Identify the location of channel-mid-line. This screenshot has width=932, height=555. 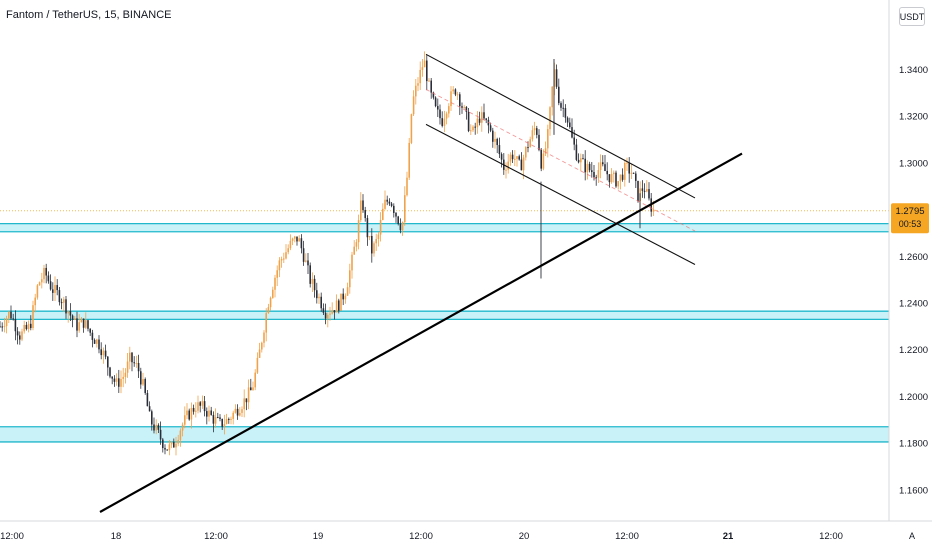
(560, 160).